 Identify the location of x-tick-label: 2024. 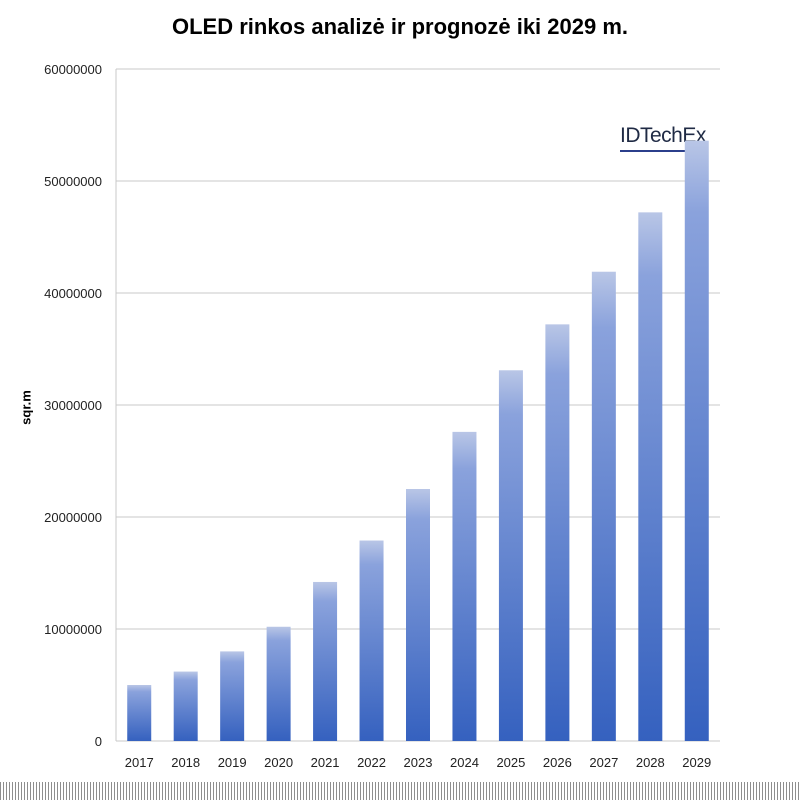
(464, 762).